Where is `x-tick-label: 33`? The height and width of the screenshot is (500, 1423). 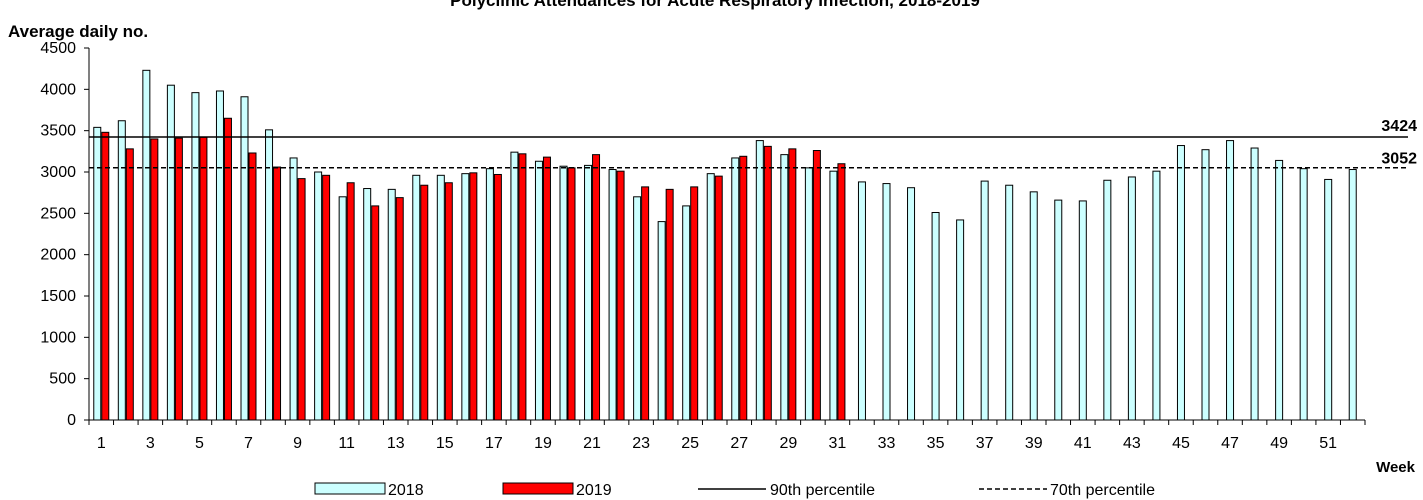 x-tick-label: 33 is located at coordinates (887, 443).